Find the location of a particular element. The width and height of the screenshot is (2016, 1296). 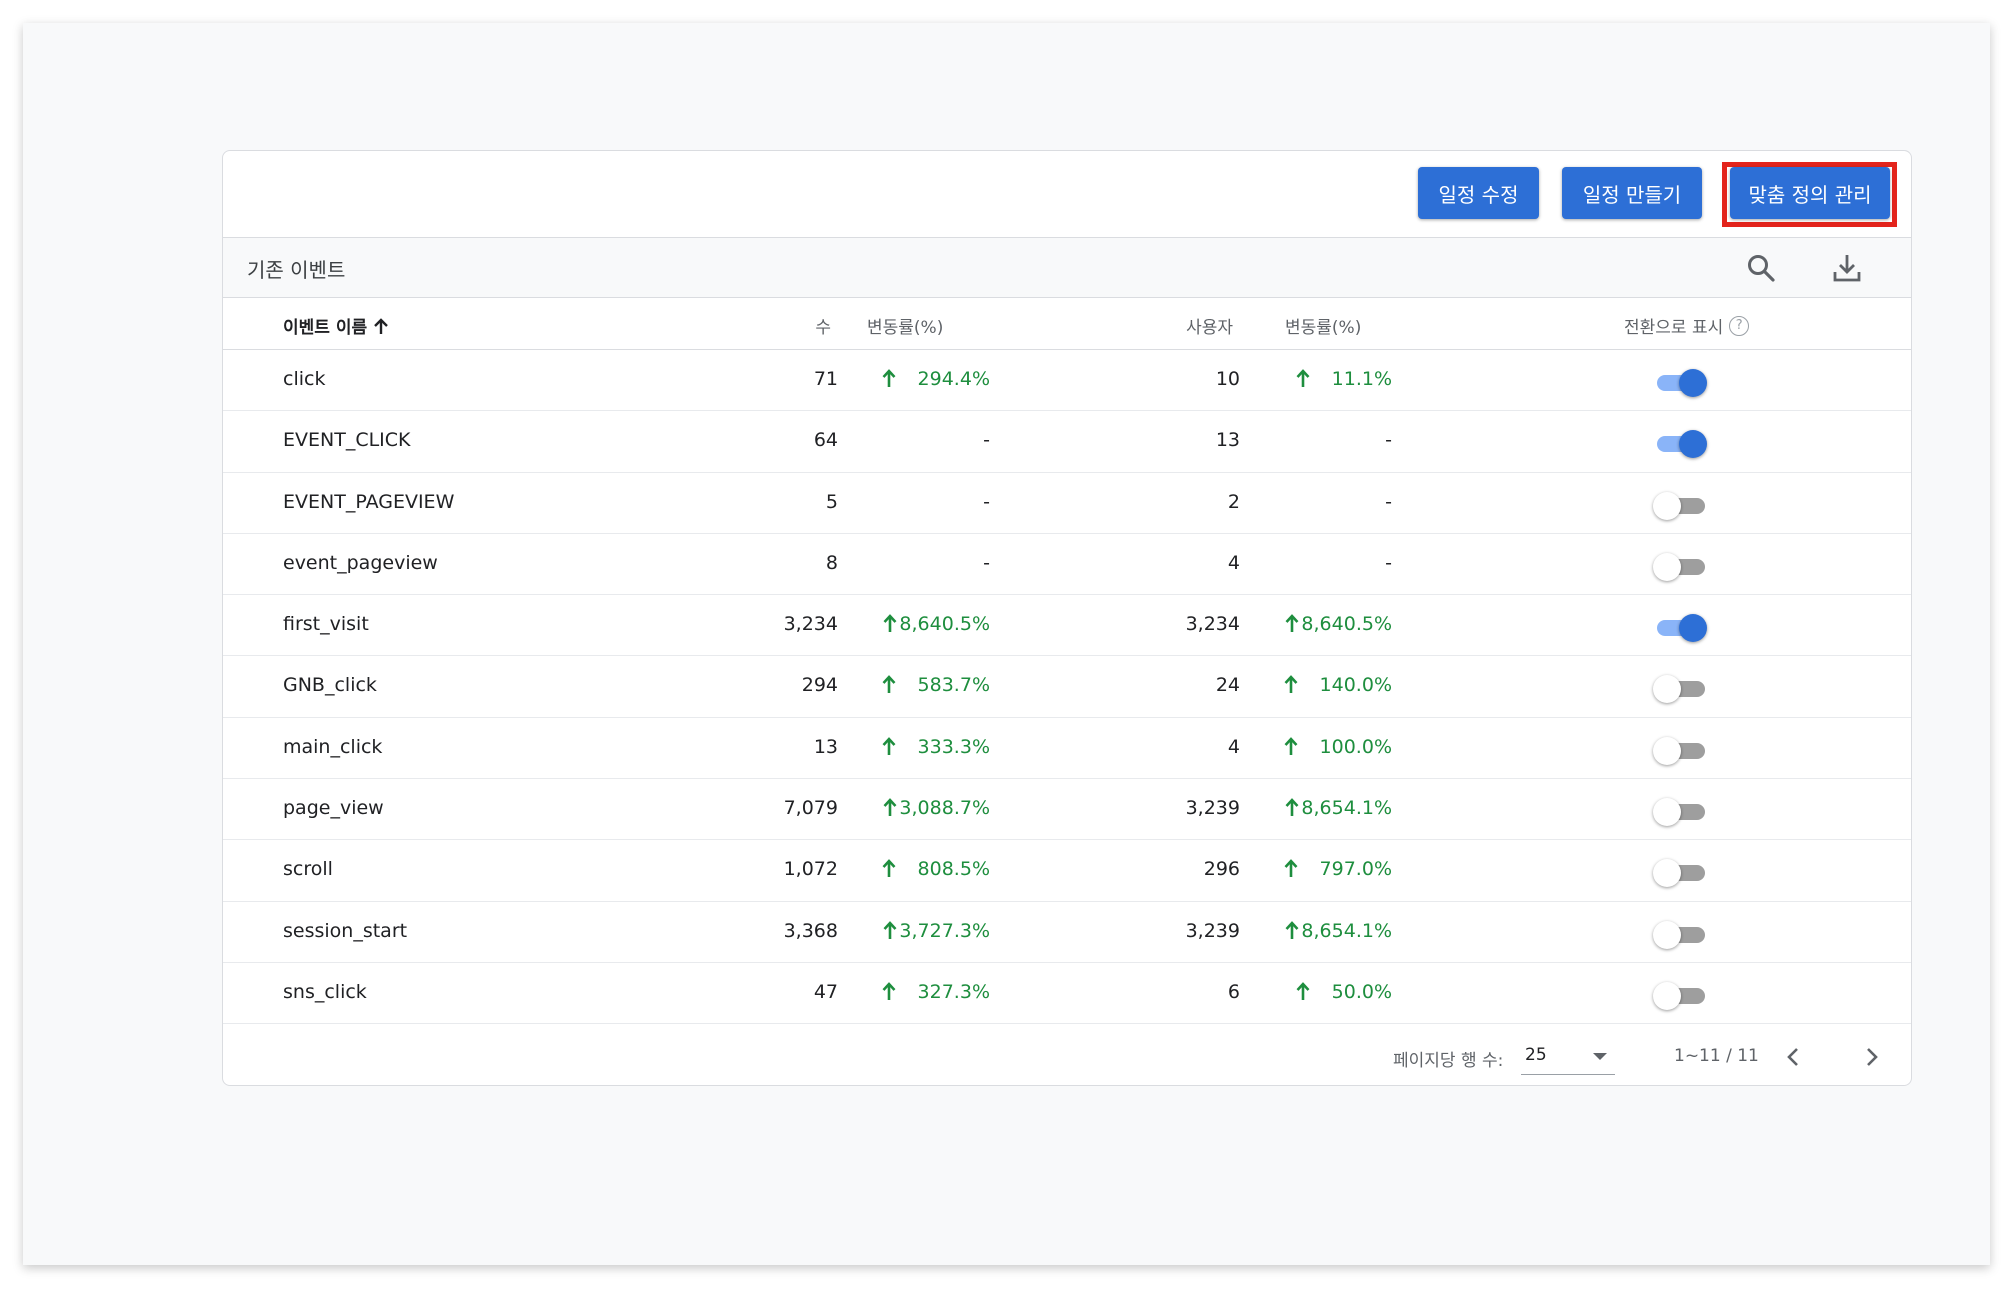

count-cell: 3,368 is located at coordinates (810, 930).